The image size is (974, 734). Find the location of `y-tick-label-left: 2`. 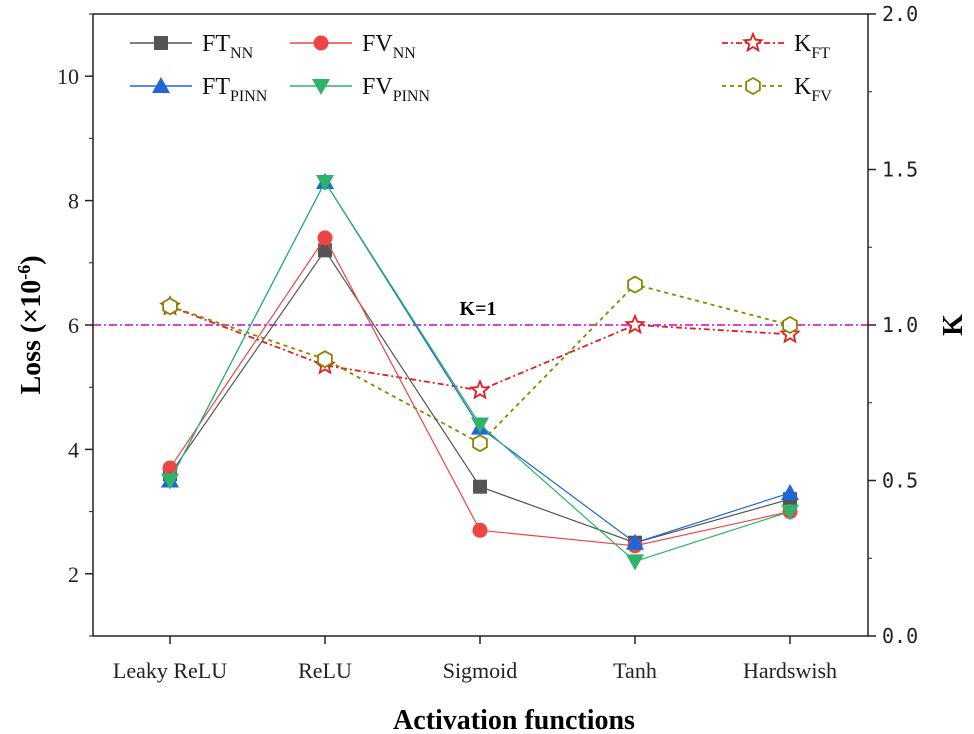

y-tick-label-left: 2 is located at coordinates (73, 574).